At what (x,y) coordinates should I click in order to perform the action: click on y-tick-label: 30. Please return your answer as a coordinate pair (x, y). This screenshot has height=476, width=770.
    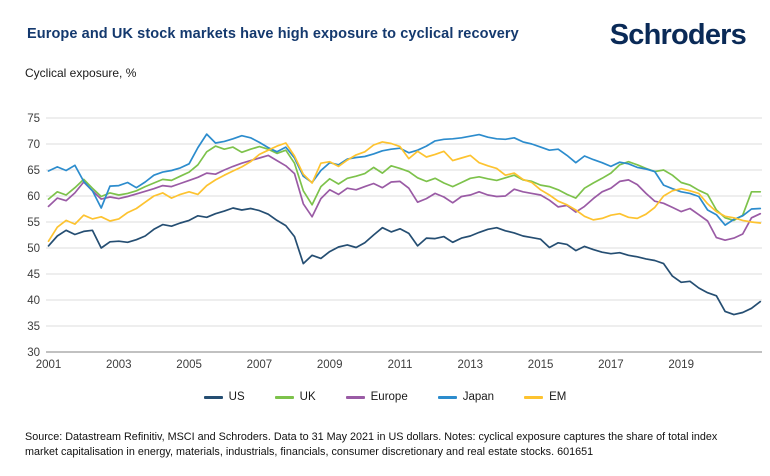
    Looking at the image, I should click on (33, 353).